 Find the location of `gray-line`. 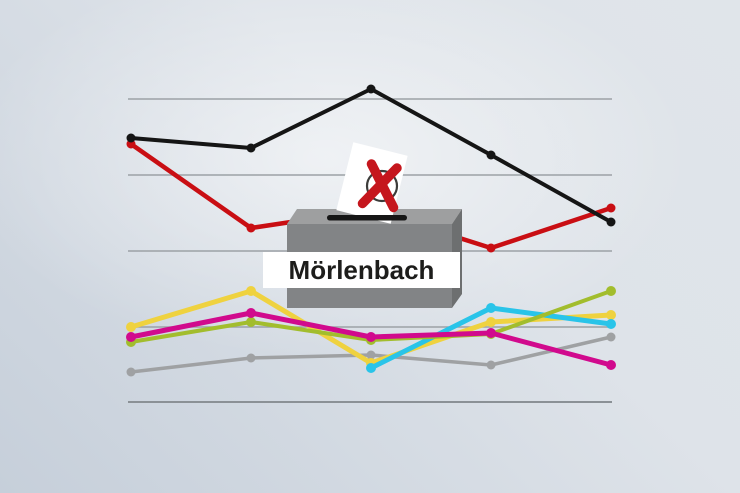

gray-line is located at coordinates (371, 354).